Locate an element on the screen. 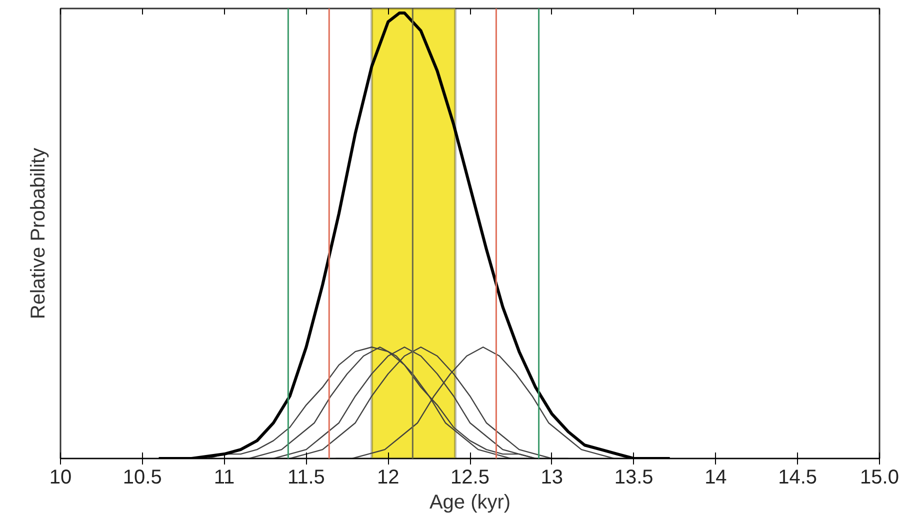  x-tick-label: 12 is located at coordinates (388, 477).